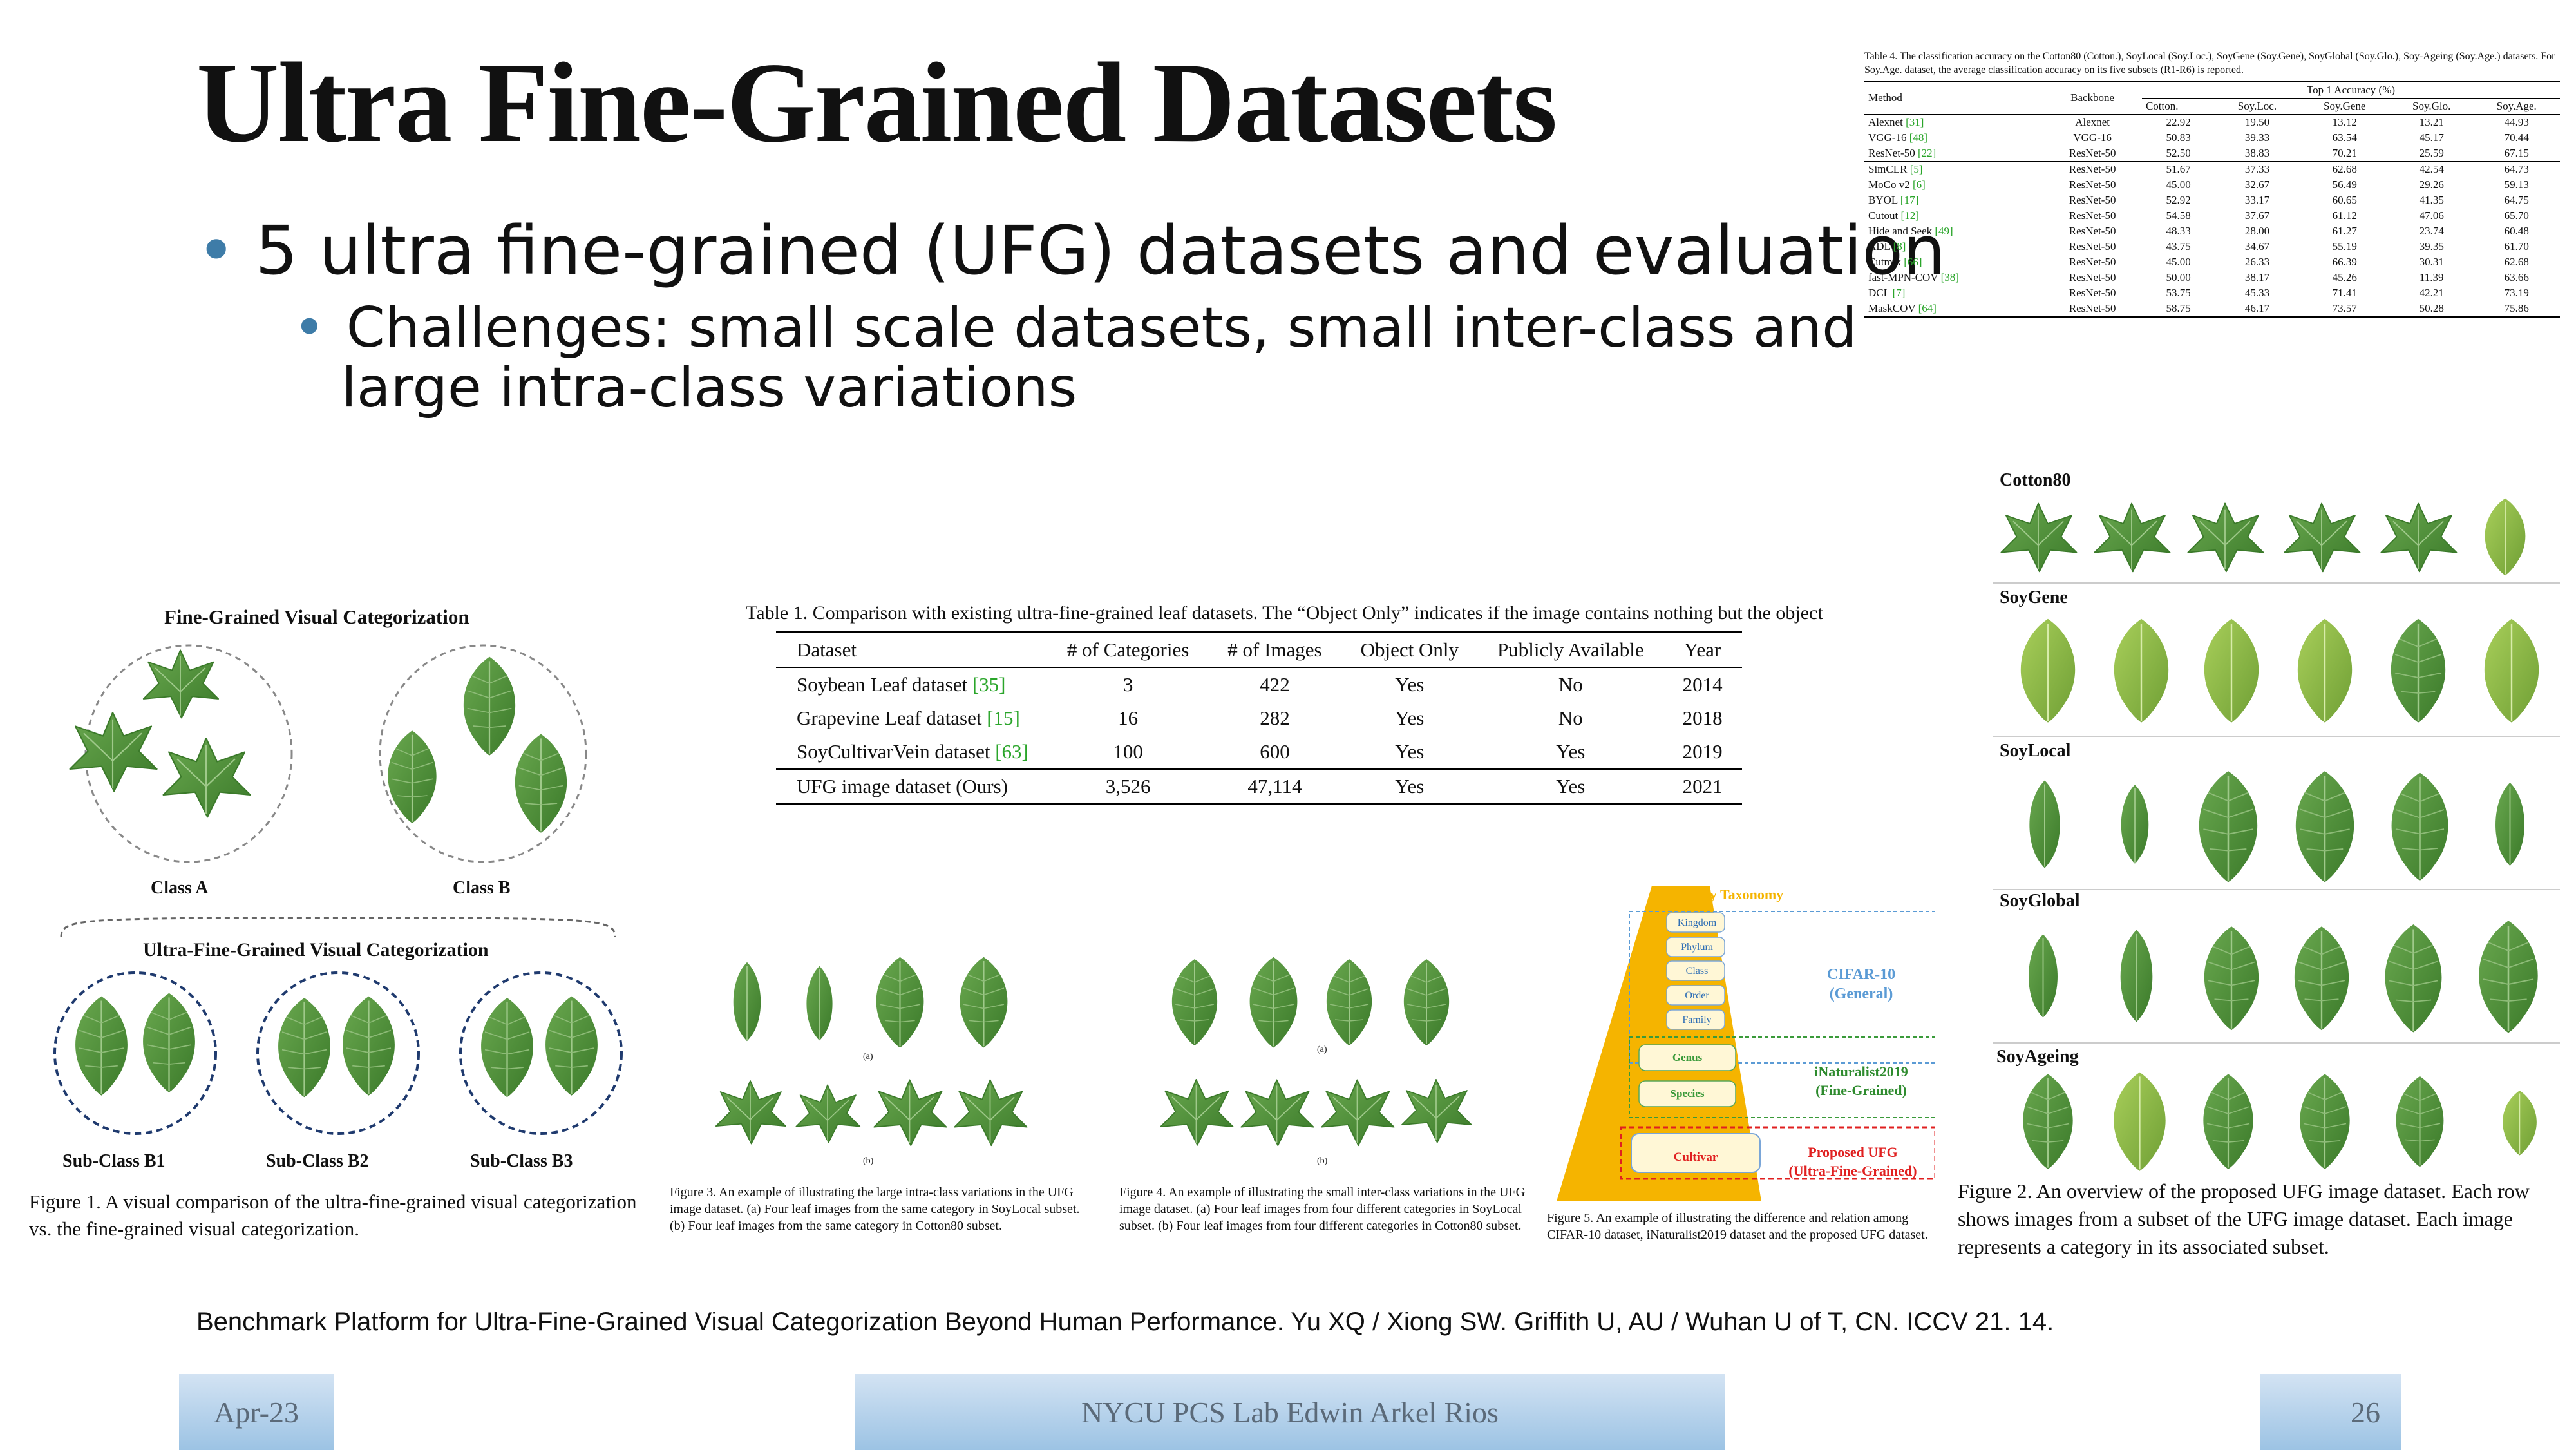  What do you see at coordinates (1746, 1043) in the screenshot?
I see `fig5-graphic` at bounding box center [1746, 1043].